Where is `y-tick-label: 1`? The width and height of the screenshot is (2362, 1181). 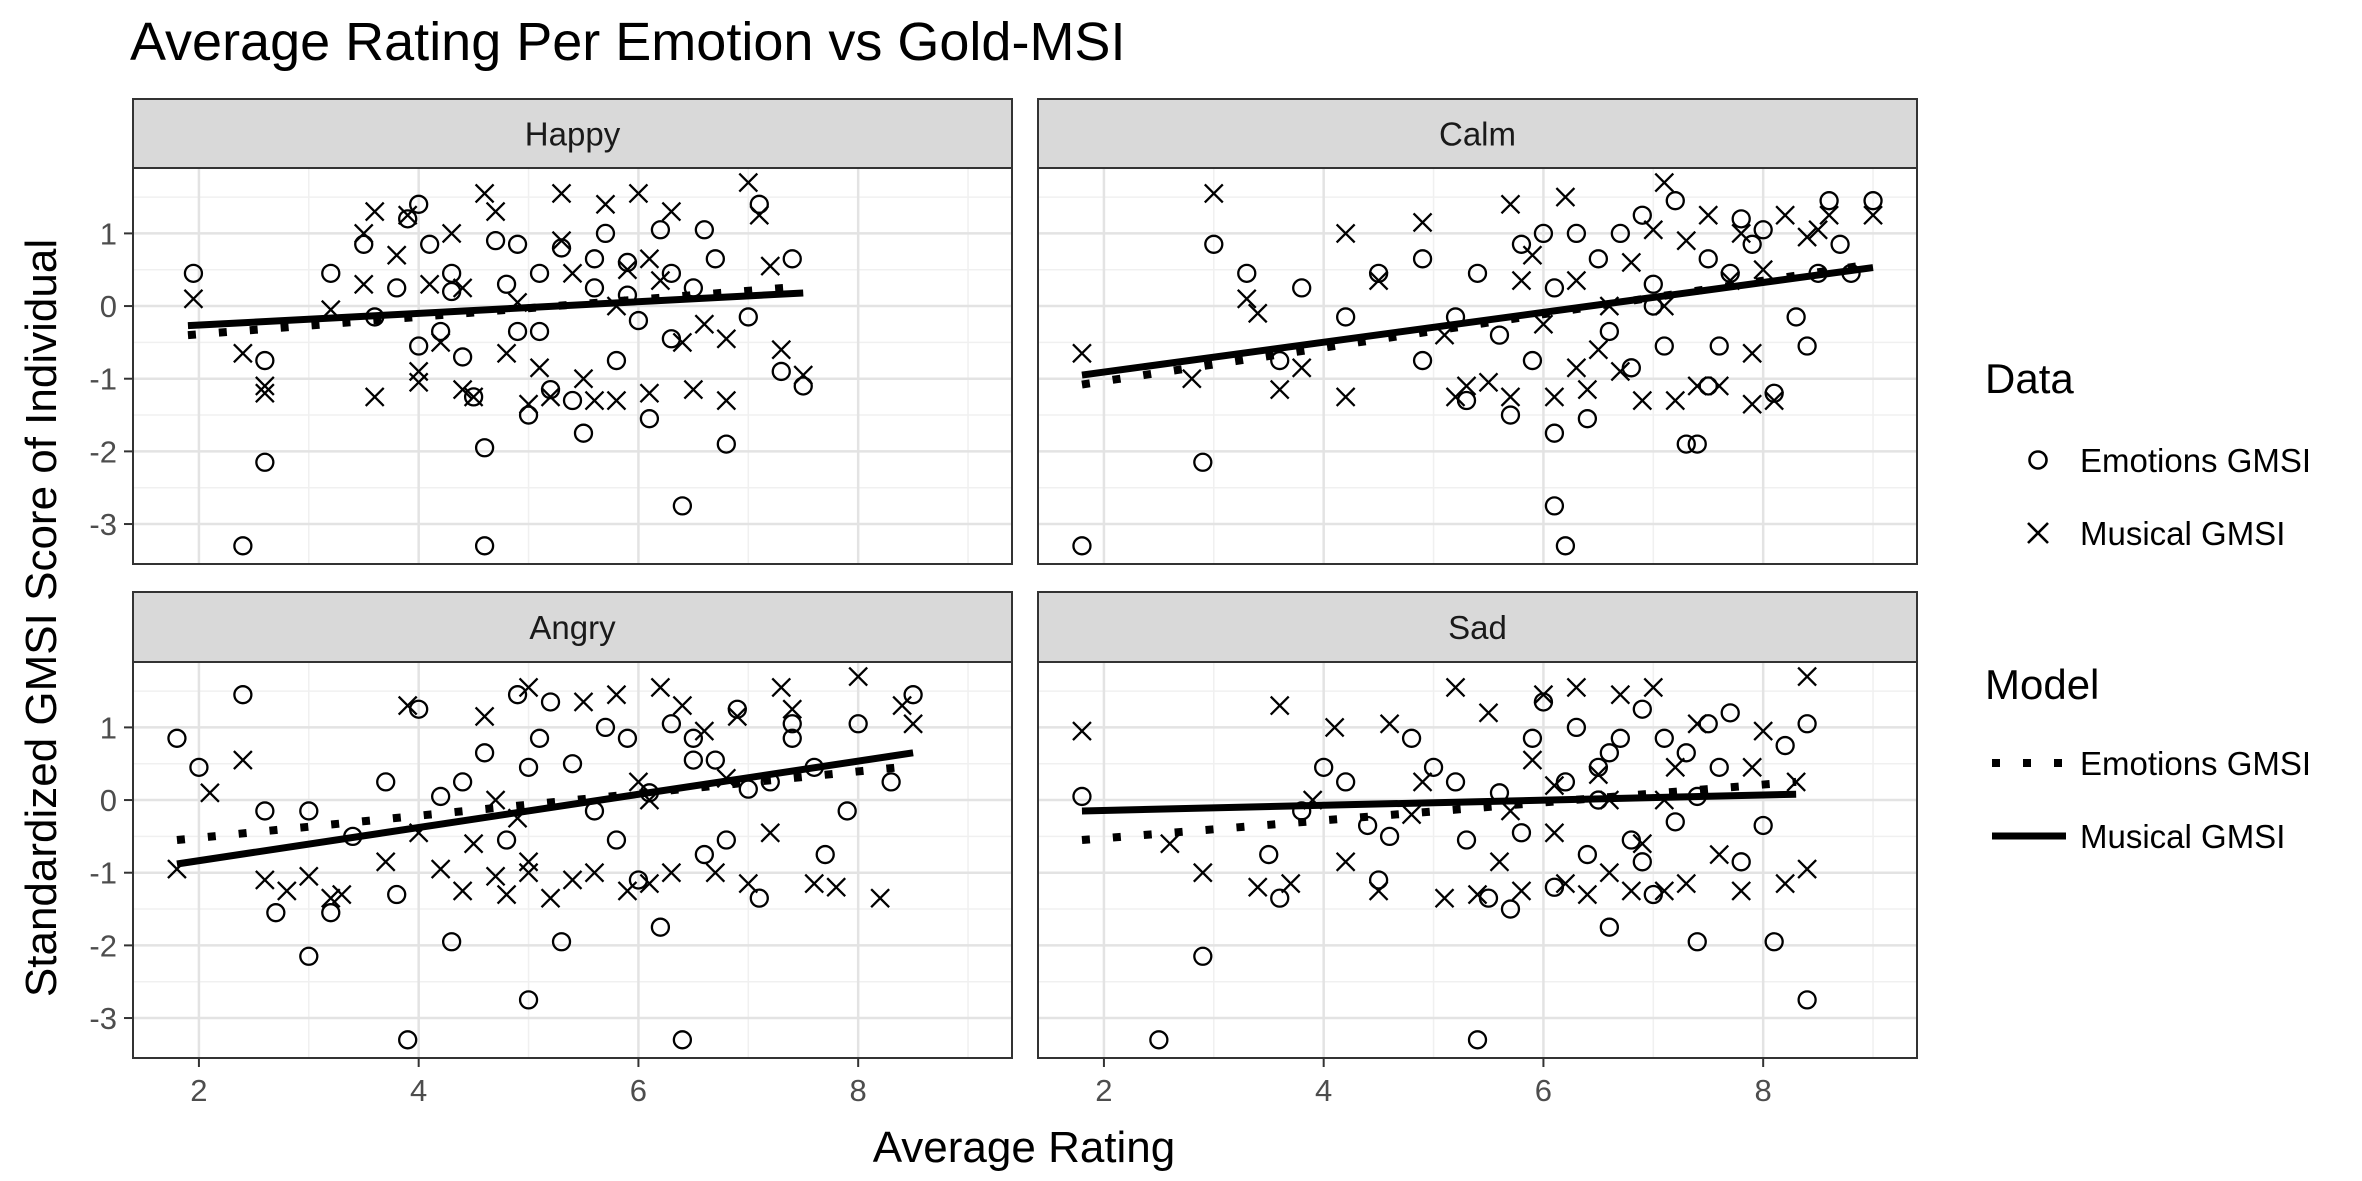
y-tick-label: 1 is located at coordinates (108, 233).